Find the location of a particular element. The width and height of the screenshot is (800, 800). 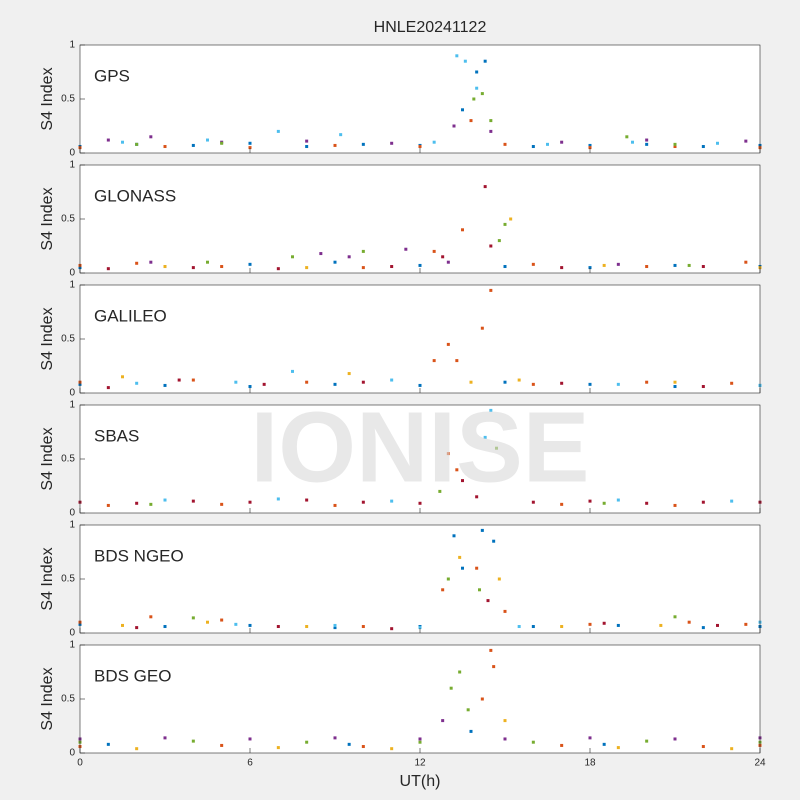

x-axis-label: UT(h) is located at coordinates (420, 781).